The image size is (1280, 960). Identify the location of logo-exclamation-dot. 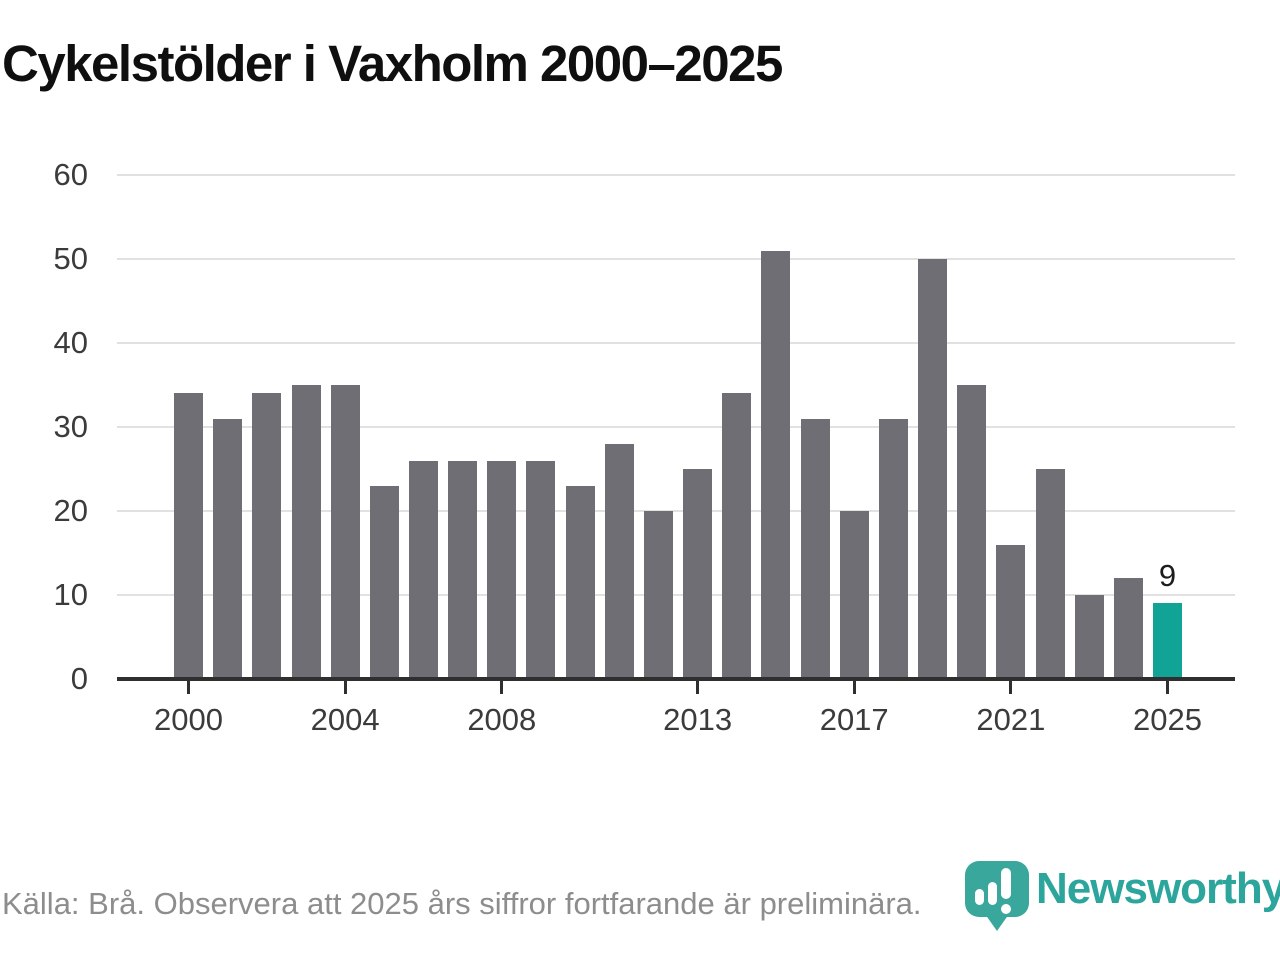
(1006, 909).